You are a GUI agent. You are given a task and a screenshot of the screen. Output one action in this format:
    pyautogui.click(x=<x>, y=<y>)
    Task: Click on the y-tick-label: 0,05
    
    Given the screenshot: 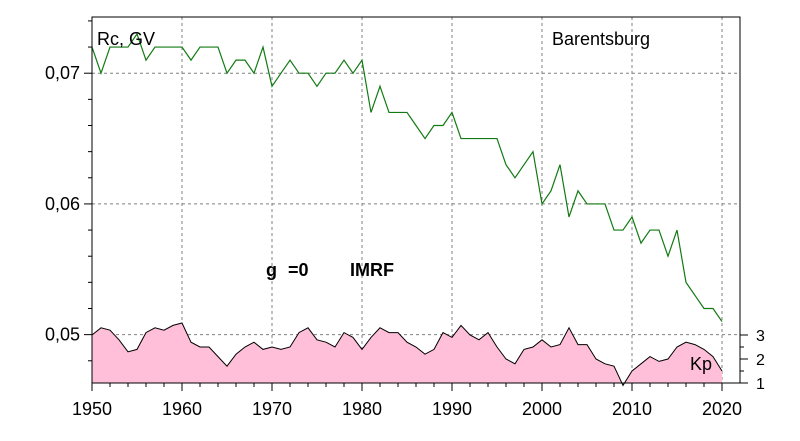 What is the action you would take?
    pyautogui.click(x=62, y=335)
    